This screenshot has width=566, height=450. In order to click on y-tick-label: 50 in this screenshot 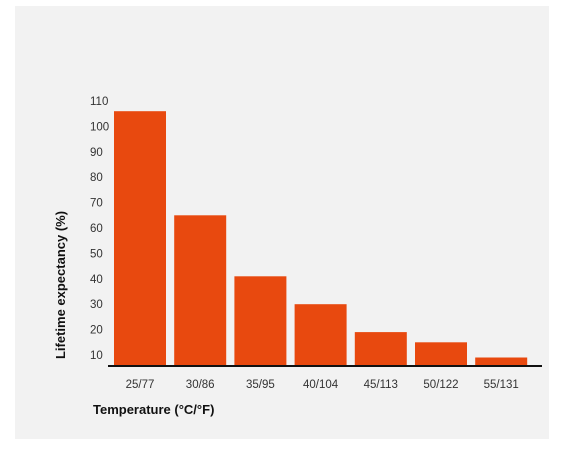, I will do `click(96, 254)`.